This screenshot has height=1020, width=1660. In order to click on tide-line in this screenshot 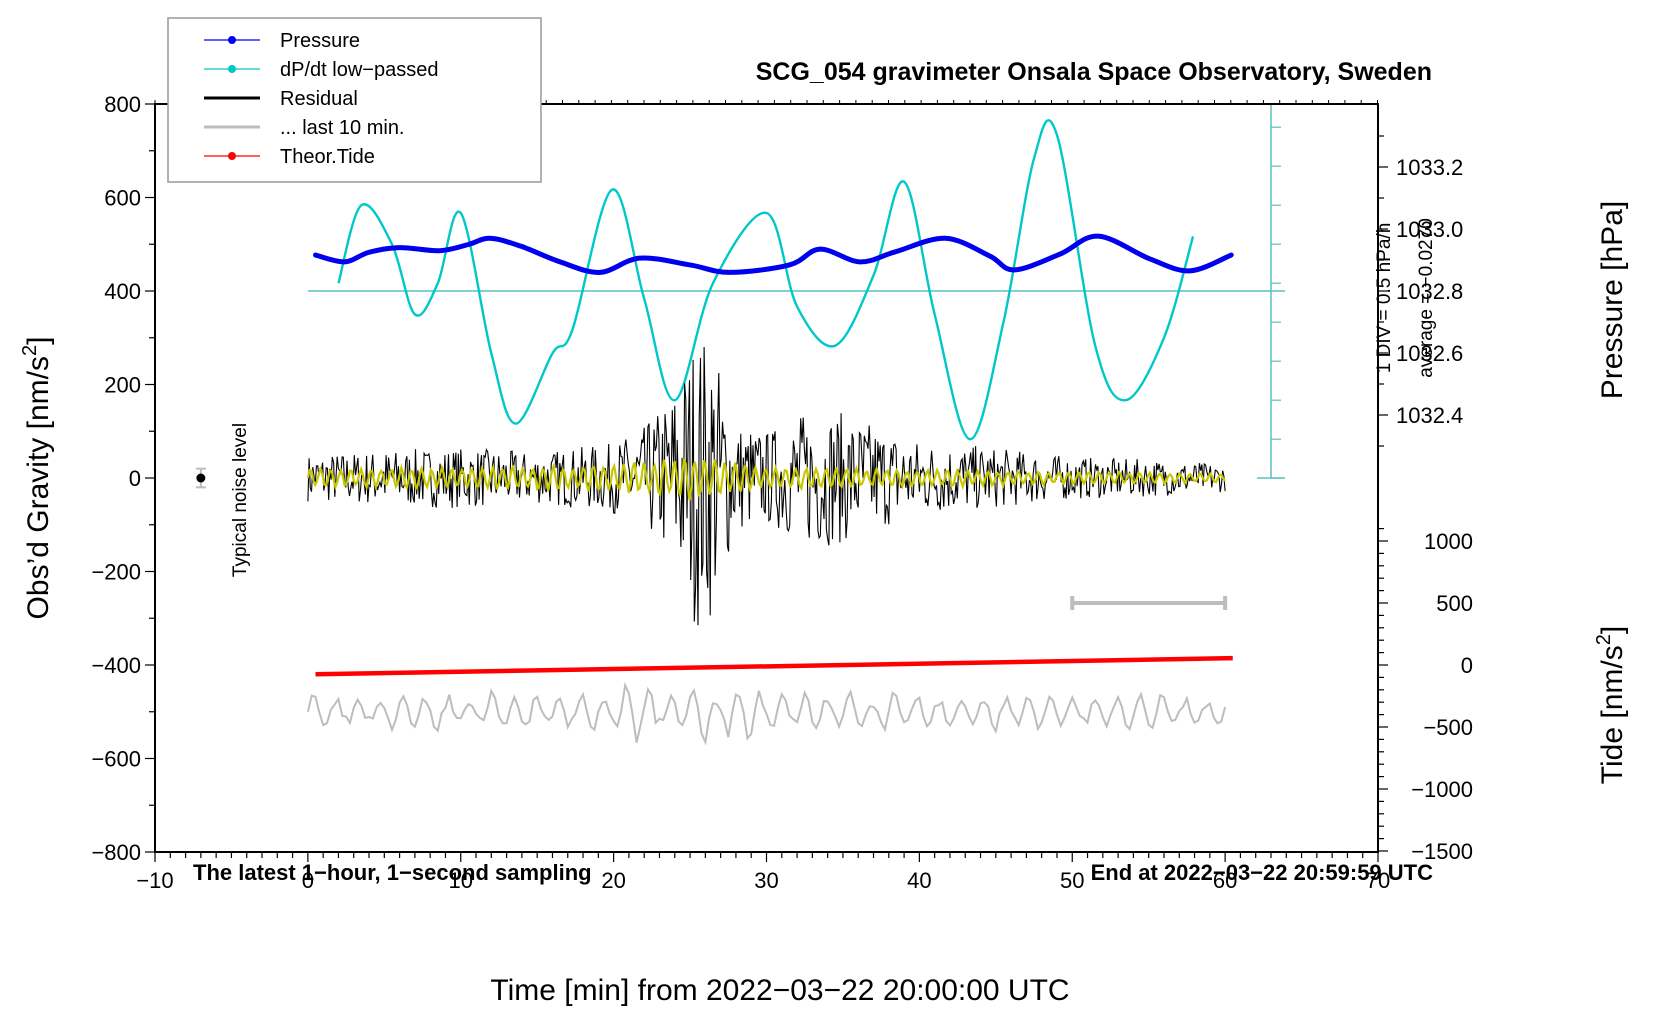, I will do `click(774, 666)`.